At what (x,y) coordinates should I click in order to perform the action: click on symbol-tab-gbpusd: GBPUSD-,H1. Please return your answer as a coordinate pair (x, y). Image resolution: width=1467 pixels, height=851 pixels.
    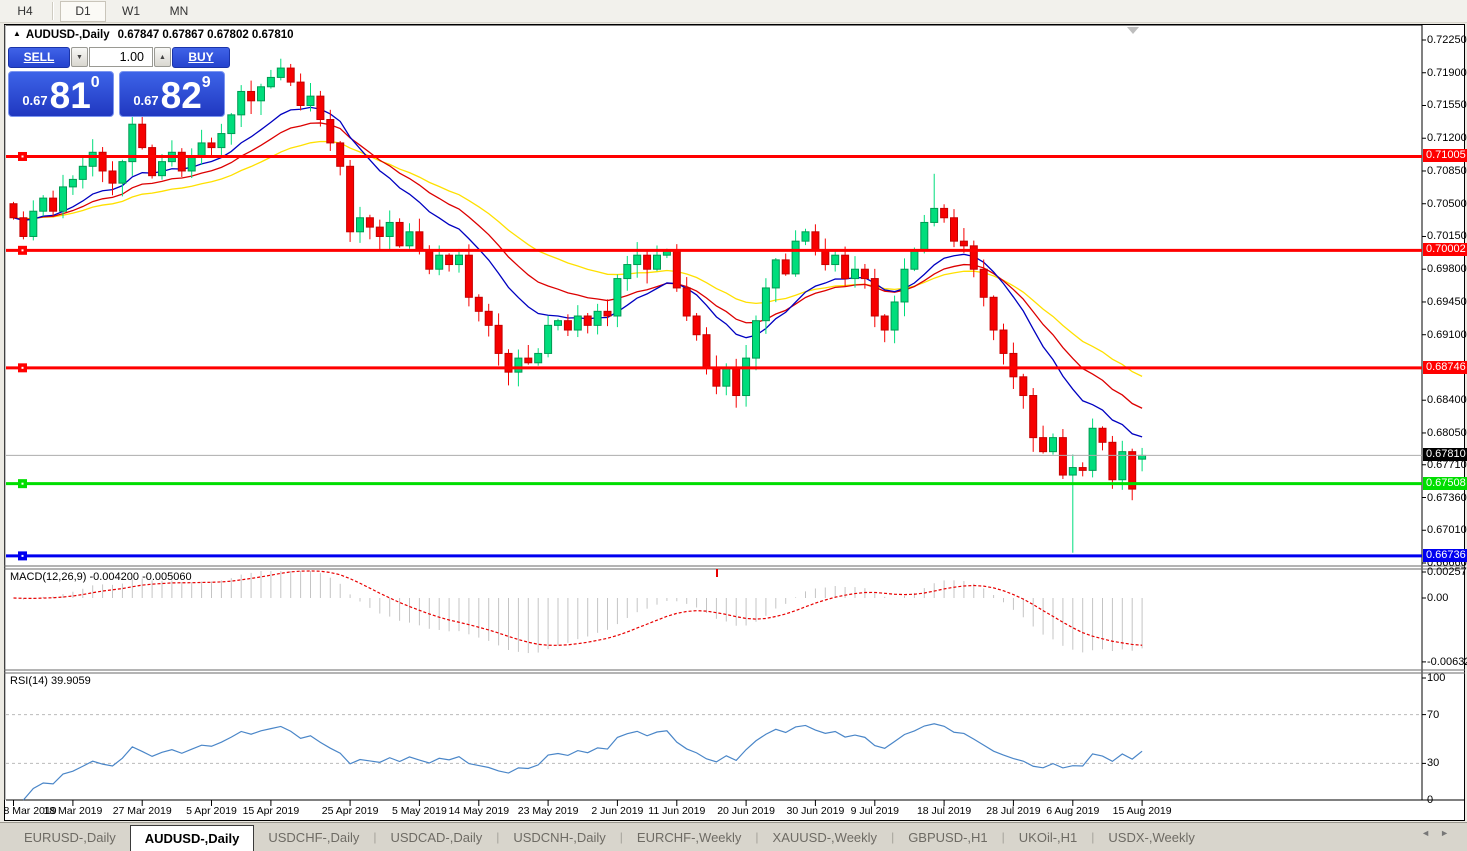
    Looking at the image, I should click on (948, 837).